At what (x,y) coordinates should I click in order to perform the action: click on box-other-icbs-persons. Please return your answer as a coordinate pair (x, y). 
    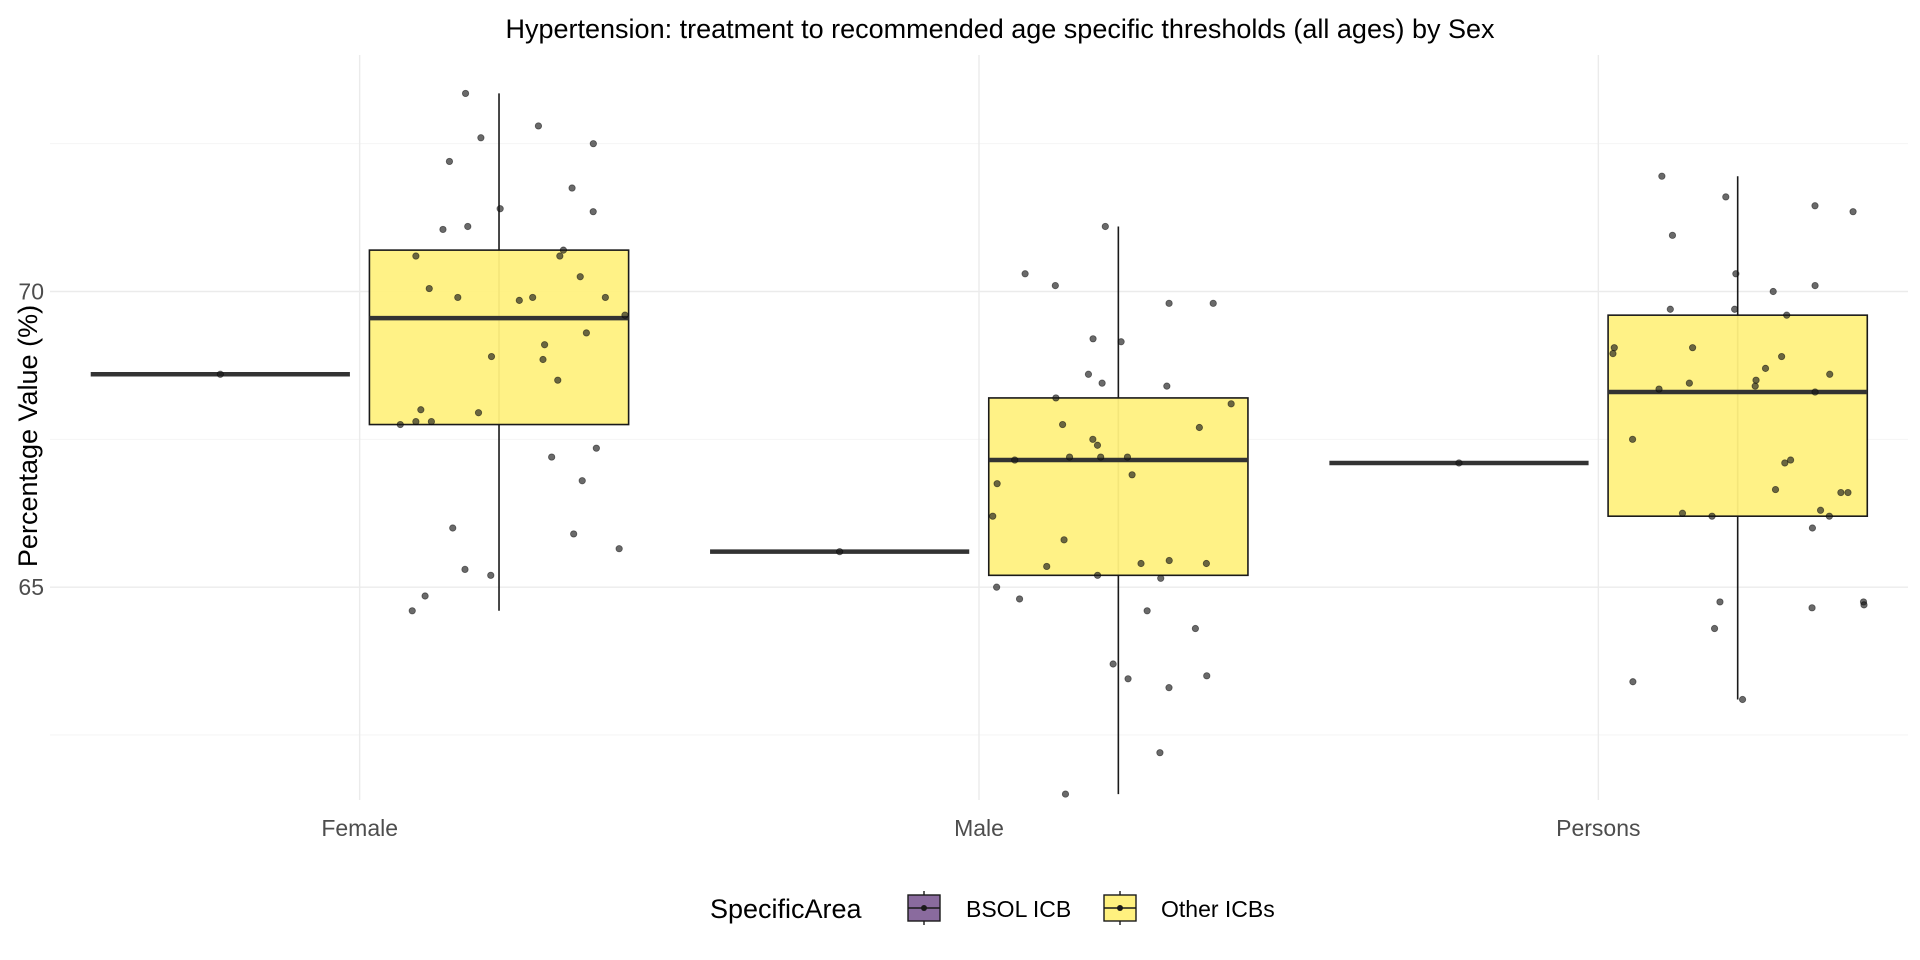
    Looking at the image, I should click on (1738, 438).